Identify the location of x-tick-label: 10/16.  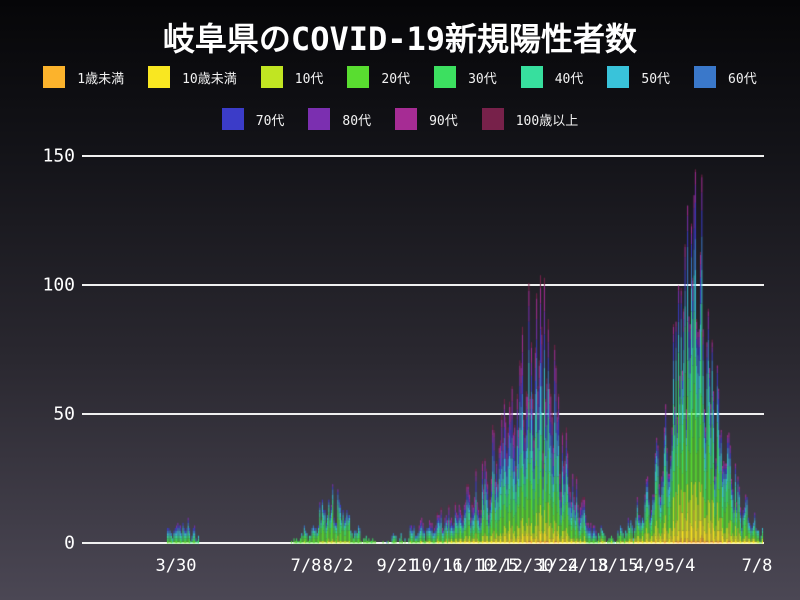
(437, 566).